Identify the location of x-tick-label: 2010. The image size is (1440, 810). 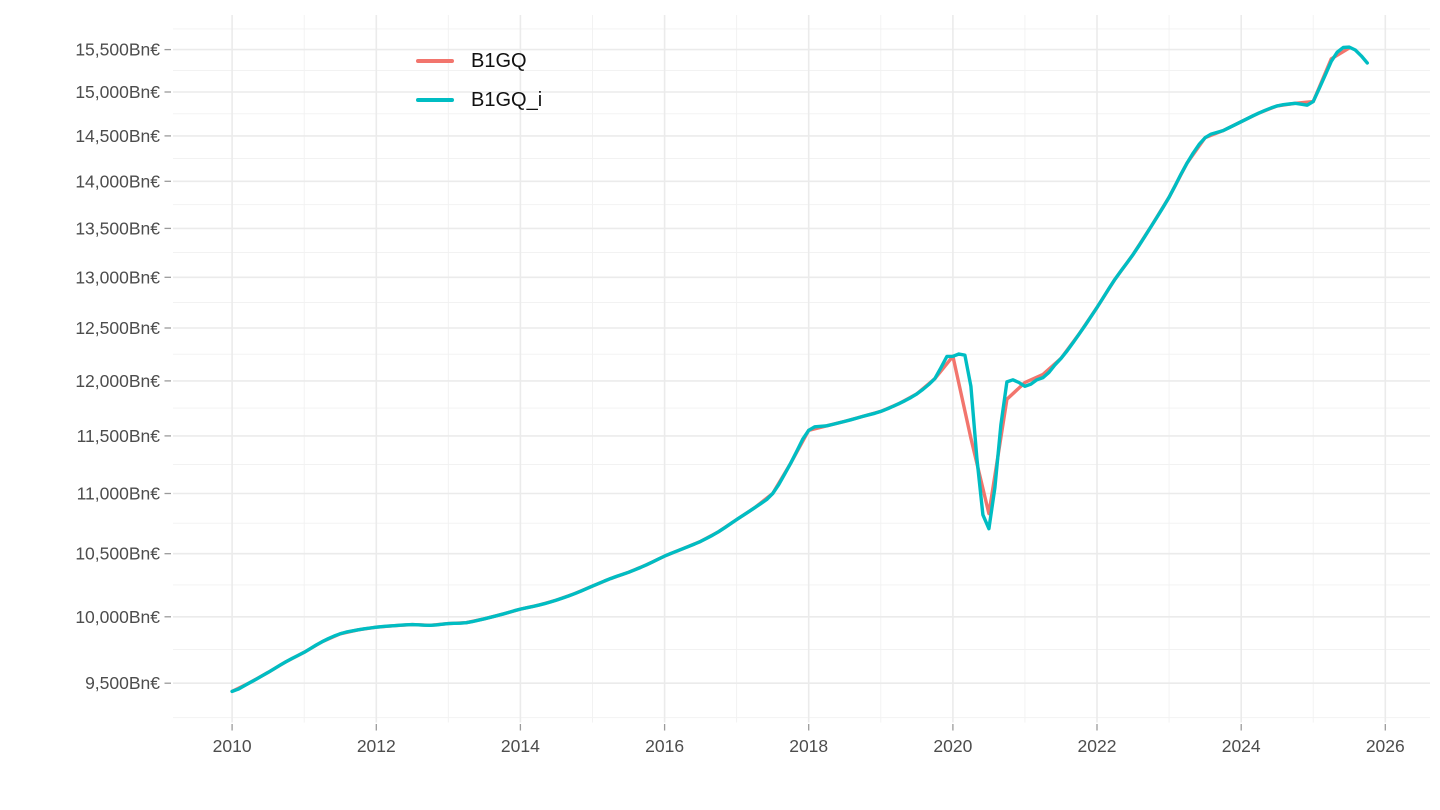
(232, 746).